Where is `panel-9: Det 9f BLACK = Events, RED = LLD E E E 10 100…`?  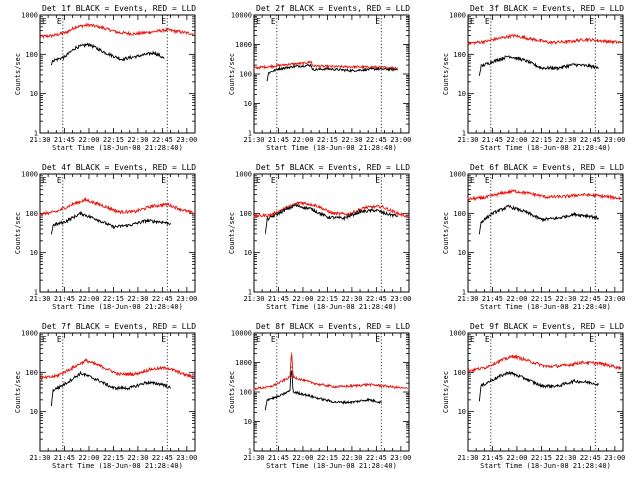 panel-9: Det 9f BLACK = Events, RED = LLD E E E 10 100… is located at coordinates (533, 396).